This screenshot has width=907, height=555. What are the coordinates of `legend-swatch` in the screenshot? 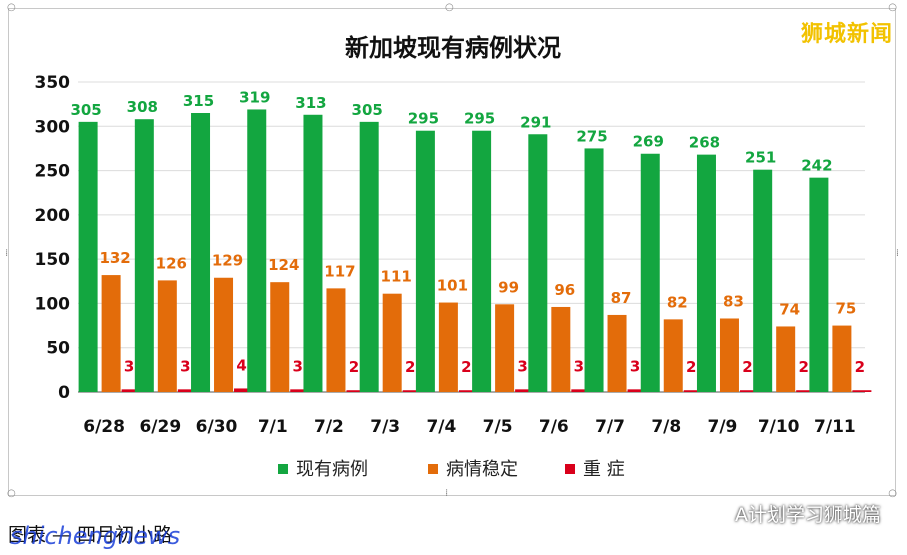 It's located at (283, 469).